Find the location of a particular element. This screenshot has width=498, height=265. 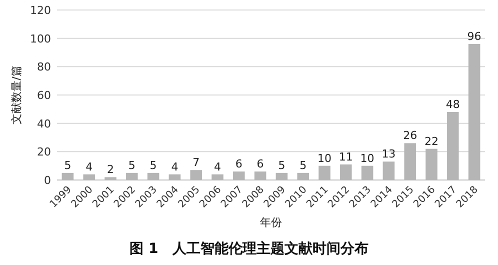

y-tick-label: 60 is located at coordinates (44, 95).